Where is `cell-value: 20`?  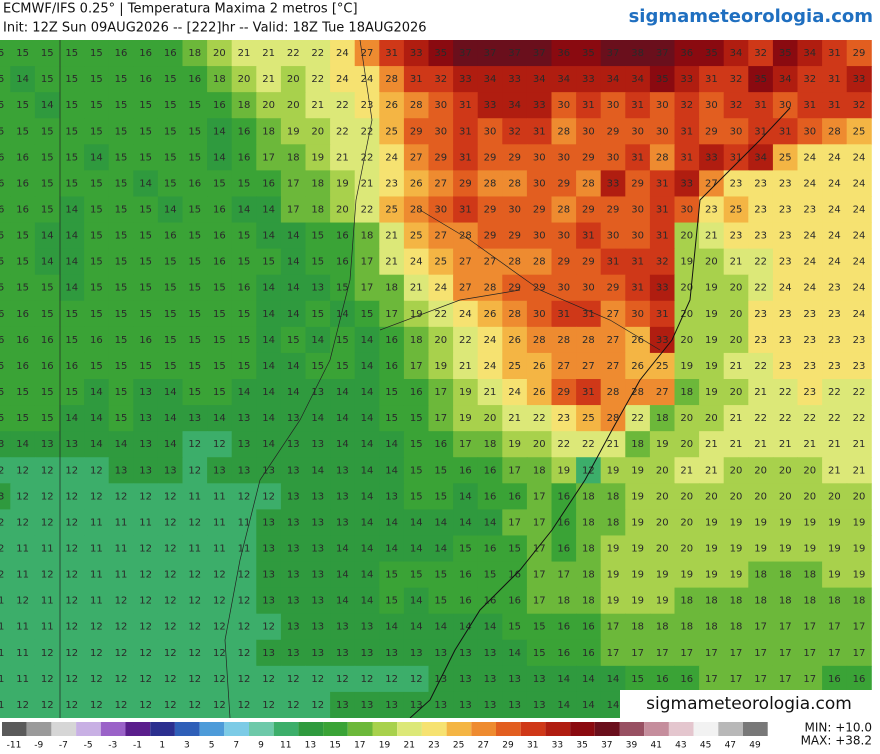 cell-value: 20 is located at coordinates (785, 496).